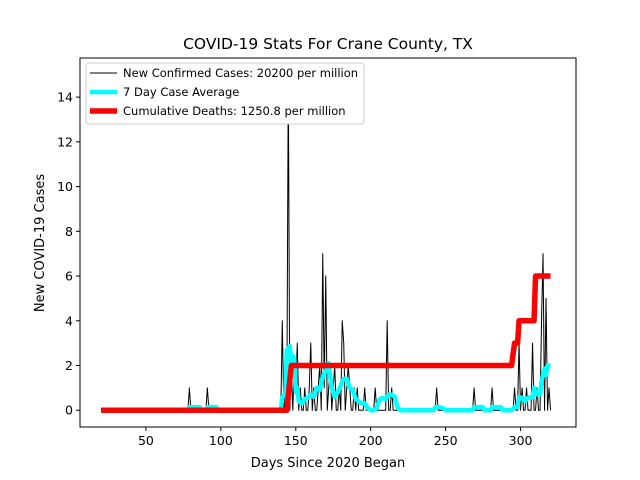 This screenshot has height=480, width=640. Describe the element at coordinates (328, 44) in the screenshot. I see `chart-title: COVID-19 Stats For Crane County, TX` at that location.